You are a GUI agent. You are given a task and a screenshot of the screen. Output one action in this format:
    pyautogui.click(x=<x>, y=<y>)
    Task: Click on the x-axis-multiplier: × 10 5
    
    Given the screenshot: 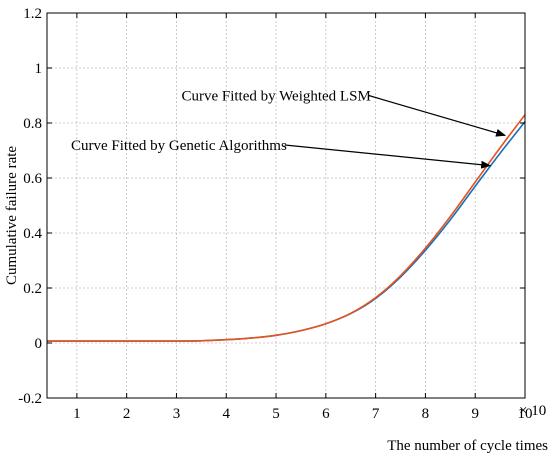 What is the action you would take?
    pyautogui.click(x=534, y=409)
    